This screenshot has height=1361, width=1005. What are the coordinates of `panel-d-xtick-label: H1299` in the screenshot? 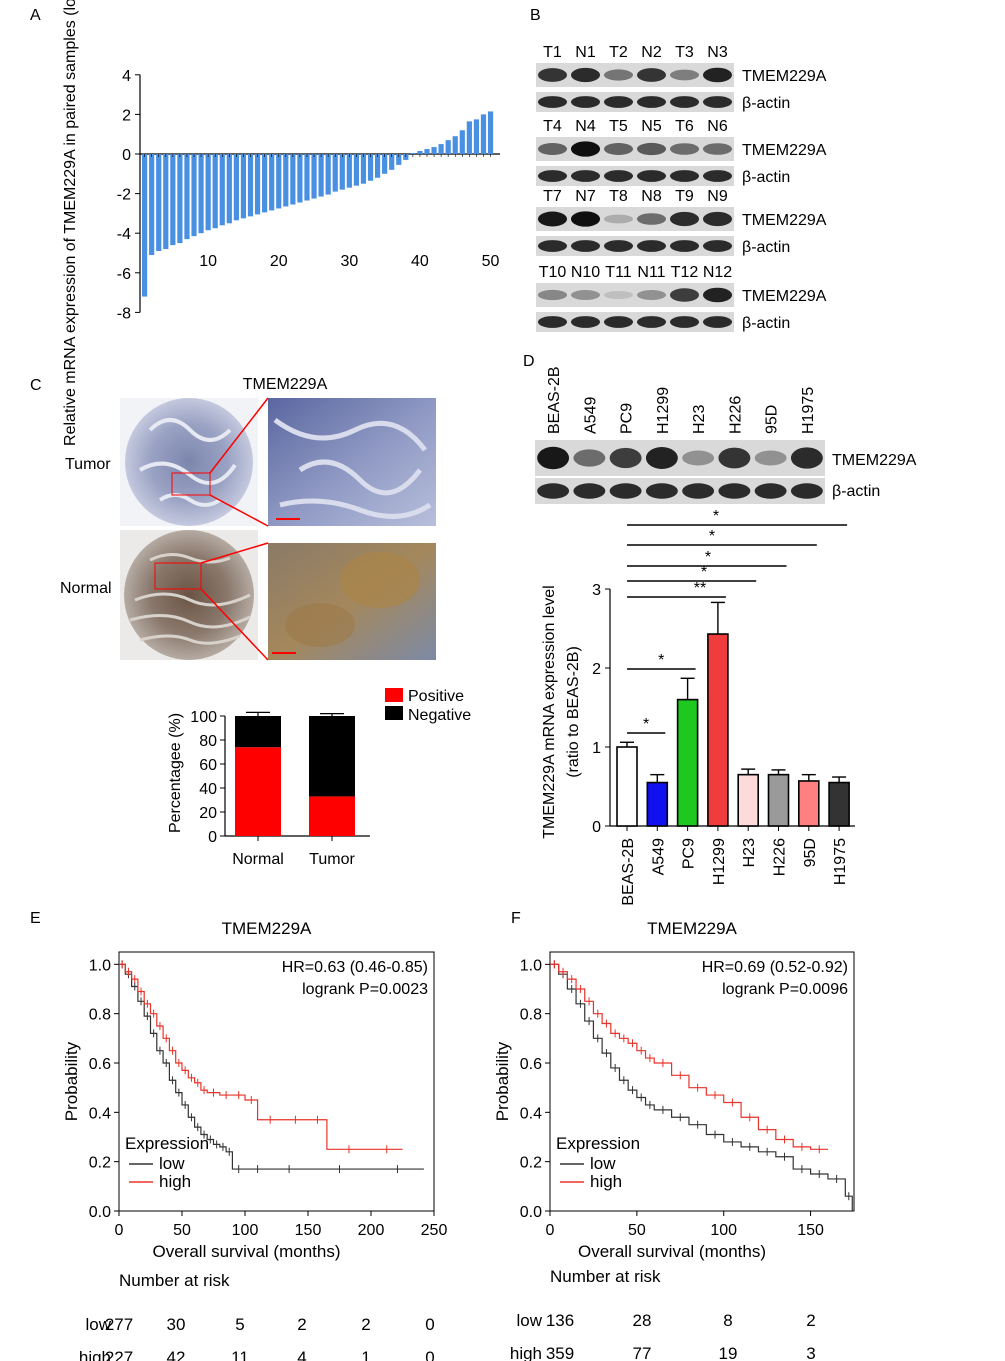 It's located at (719, 861).